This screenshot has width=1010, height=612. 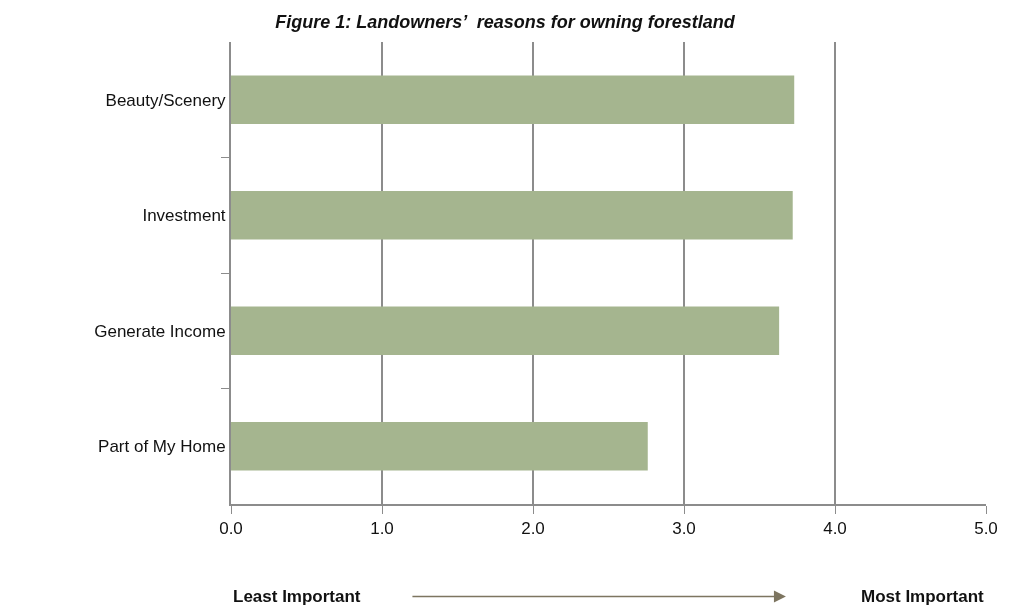 What do you see at coordinates (835, 529) in the screenshot?
I see `x-tick-label: 4.0` at bounding box center [835, 529].